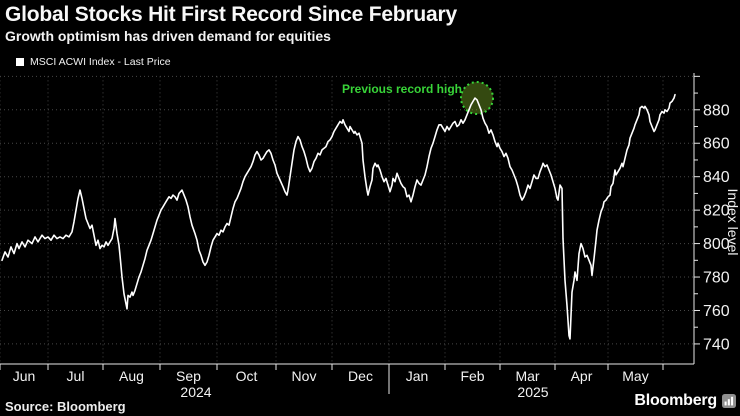 This screenshot has width=740, height=416. What do you see at coordinates (716, 244) in the screenshot?
I see `y-tick-label: 800` at bounding box center [716, 244].